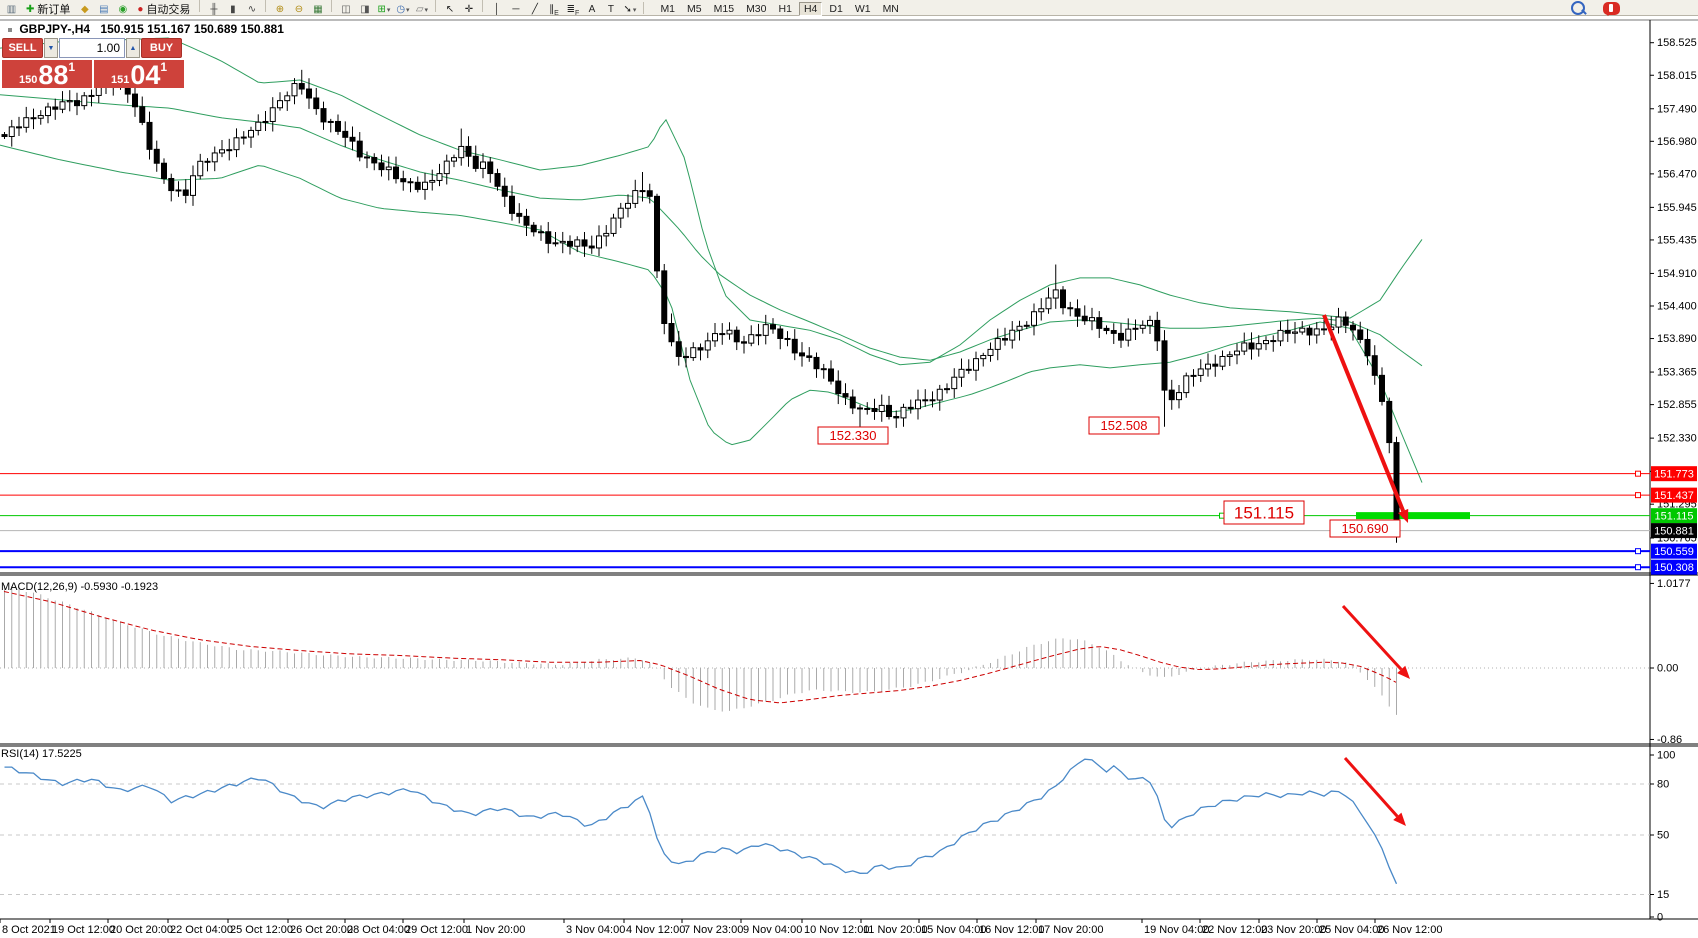  Describe the element at coordinates (104, 9) in the screenshot. I see `market-depth-icon: ▤` at that location.